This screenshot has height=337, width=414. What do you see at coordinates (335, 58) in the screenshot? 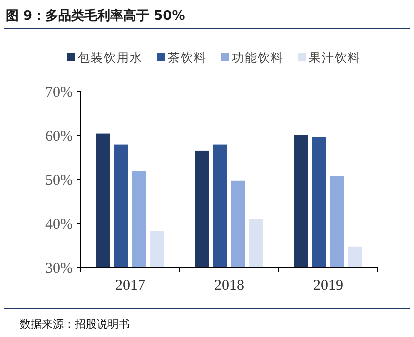
I see `legend-label: 果汁饮料` at bounding box center [335, 58].